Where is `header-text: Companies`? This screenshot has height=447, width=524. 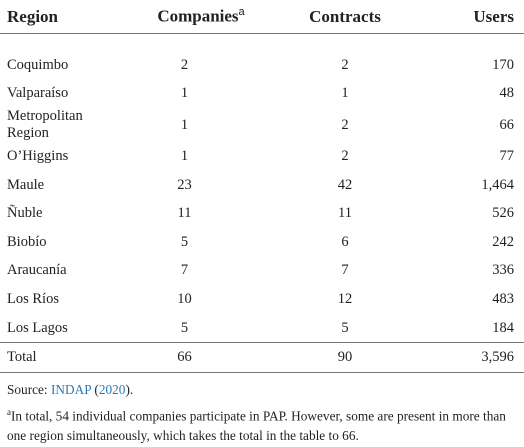
header-text: Companies is located at coordinates (198, 16).